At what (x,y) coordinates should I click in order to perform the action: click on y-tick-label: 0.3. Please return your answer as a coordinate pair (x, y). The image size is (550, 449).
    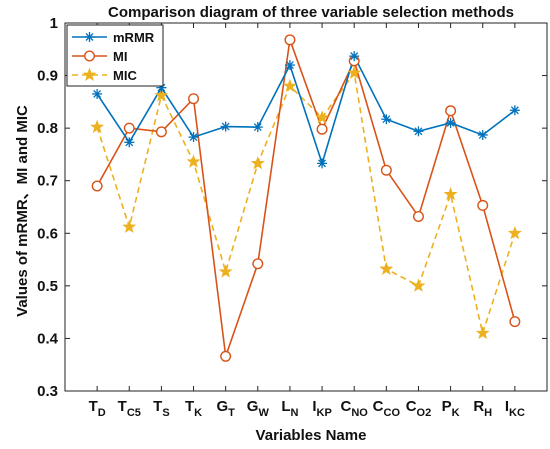
    Looking at the image, I should click on (47, 391).